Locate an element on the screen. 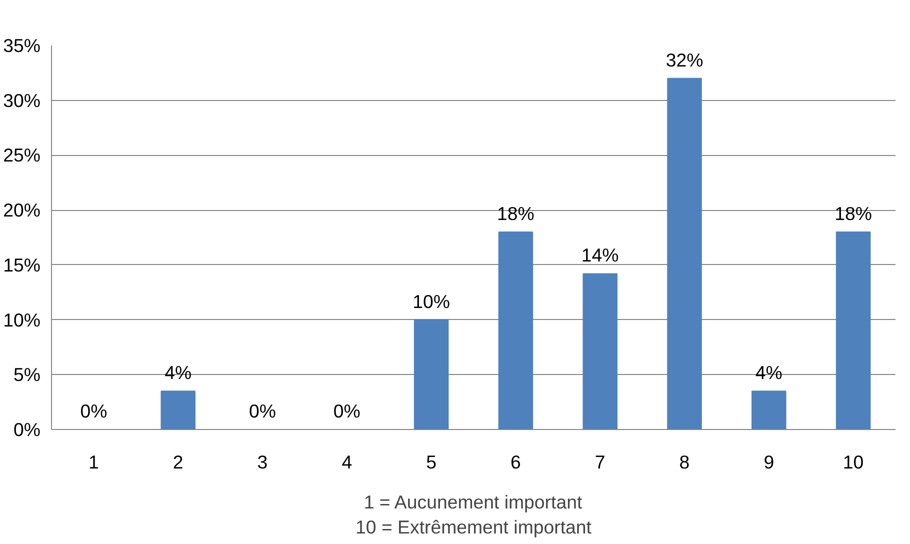  y-tick-label: 15% is located at coordinates (22, 265).